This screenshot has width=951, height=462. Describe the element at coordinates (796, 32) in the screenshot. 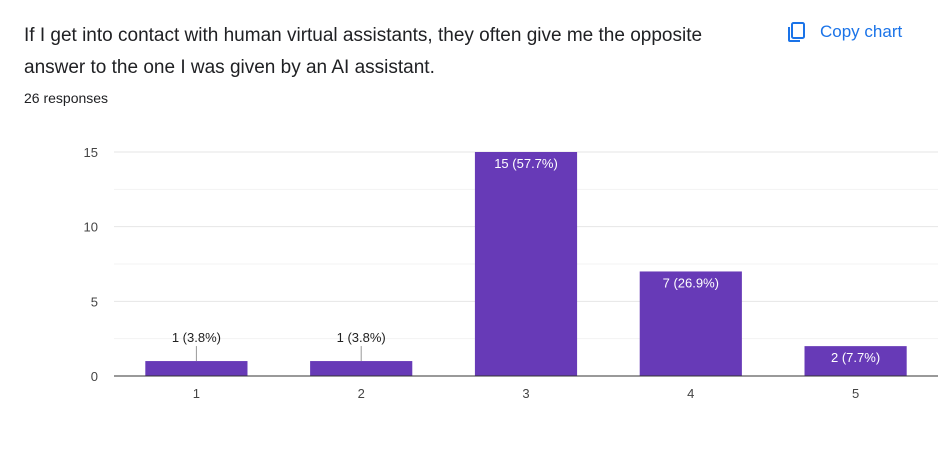

I see `copy-icon` at that location.